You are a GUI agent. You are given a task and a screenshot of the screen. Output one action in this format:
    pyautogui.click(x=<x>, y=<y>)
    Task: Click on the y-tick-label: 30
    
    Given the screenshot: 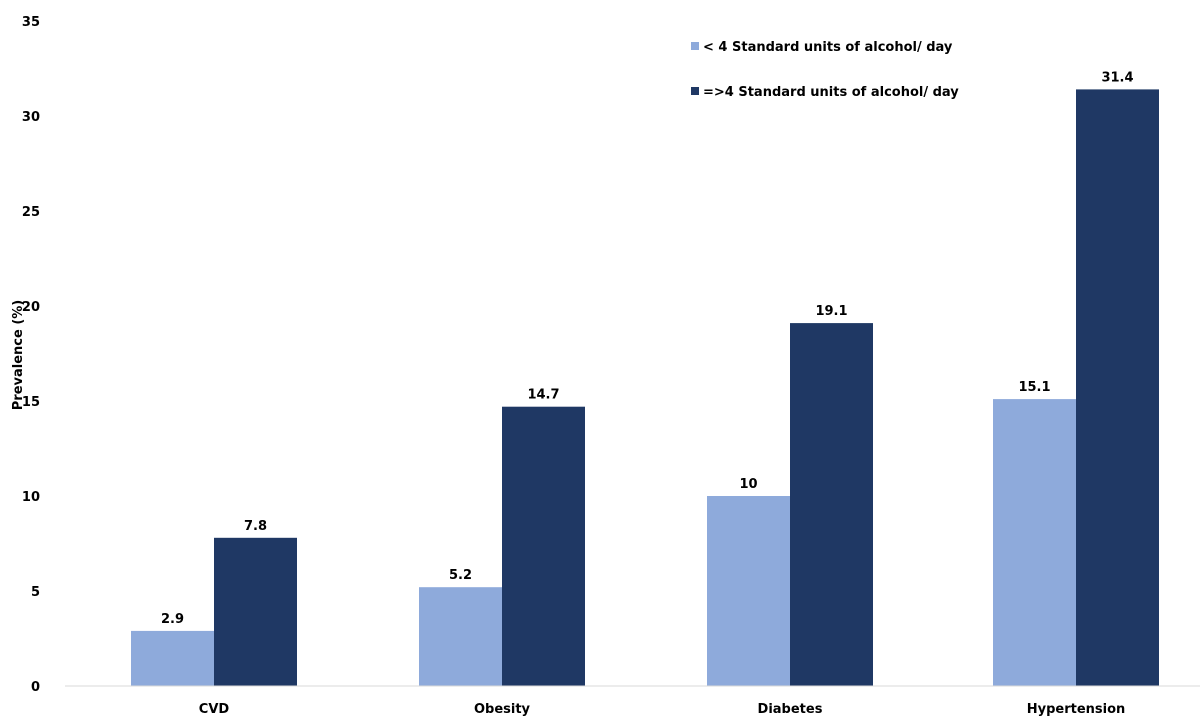 What is the action you would take?
    pyautogui.click(x=31, y=117)
    